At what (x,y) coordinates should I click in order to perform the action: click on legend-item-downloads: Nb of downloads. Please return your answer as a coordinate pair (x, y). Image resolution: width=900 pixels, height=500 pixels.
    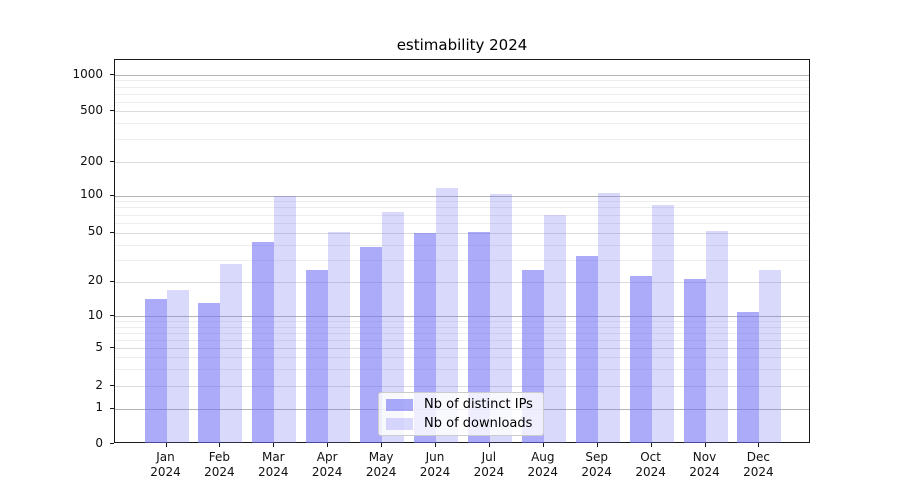
    Looking at the image, I should click on (461, 423).